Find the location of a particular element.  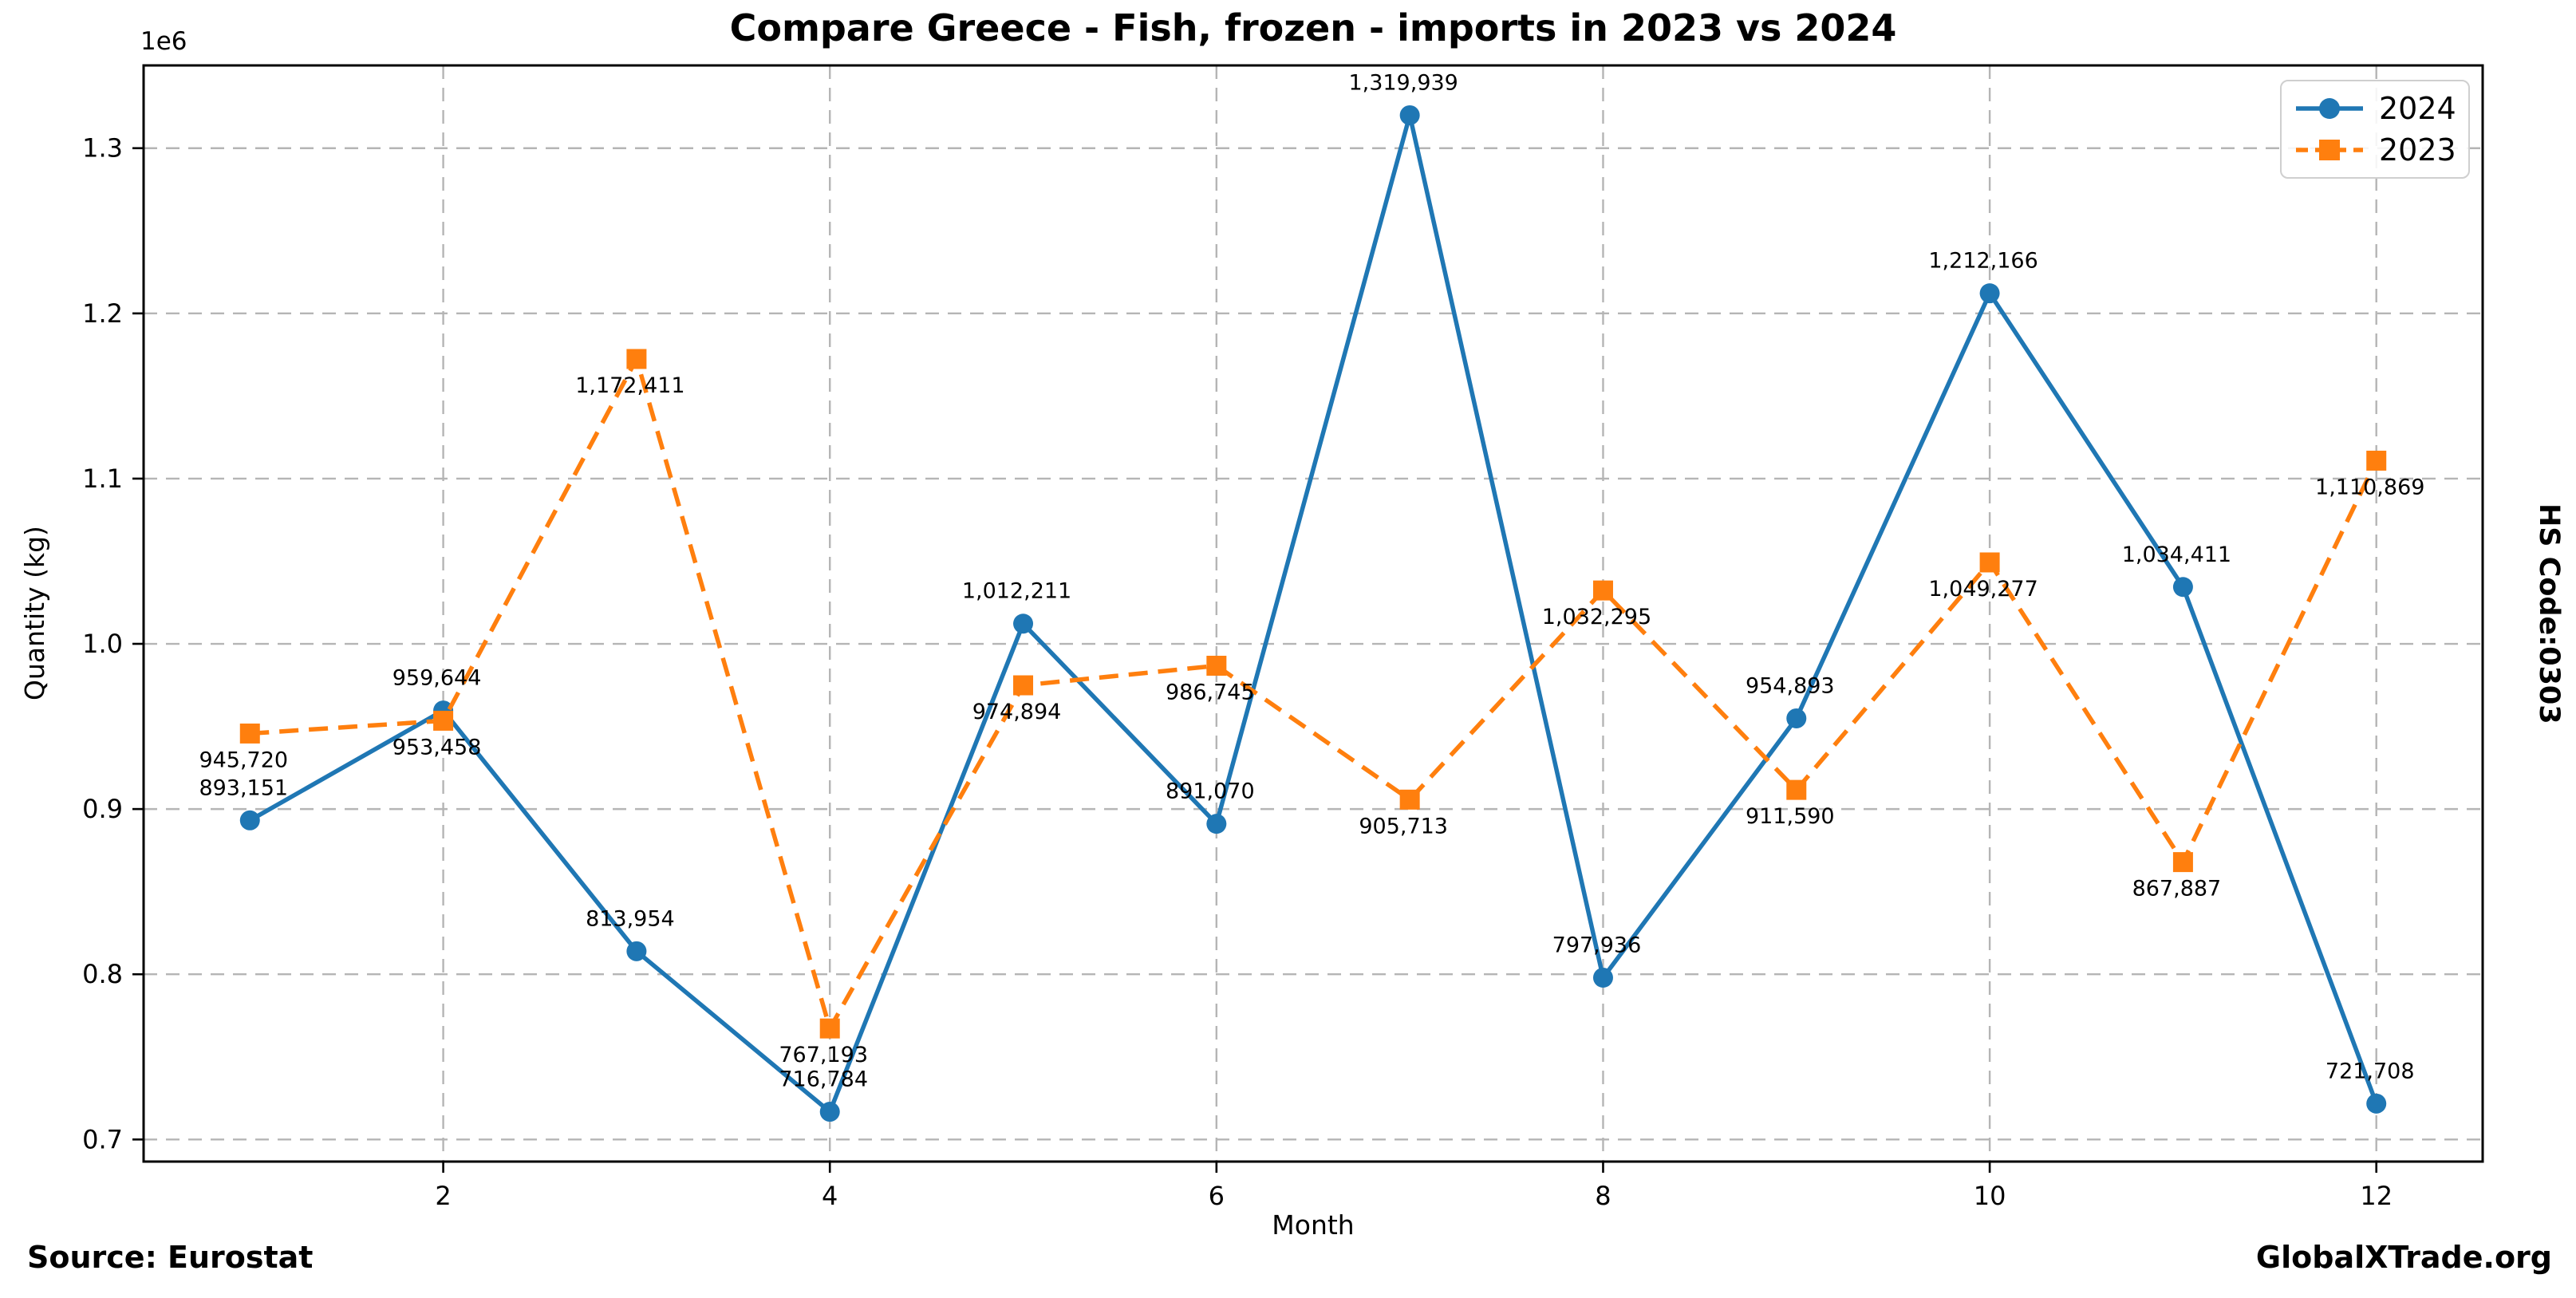

data-label-2024: 1,012,211 is located at coordinates (1017, 591).